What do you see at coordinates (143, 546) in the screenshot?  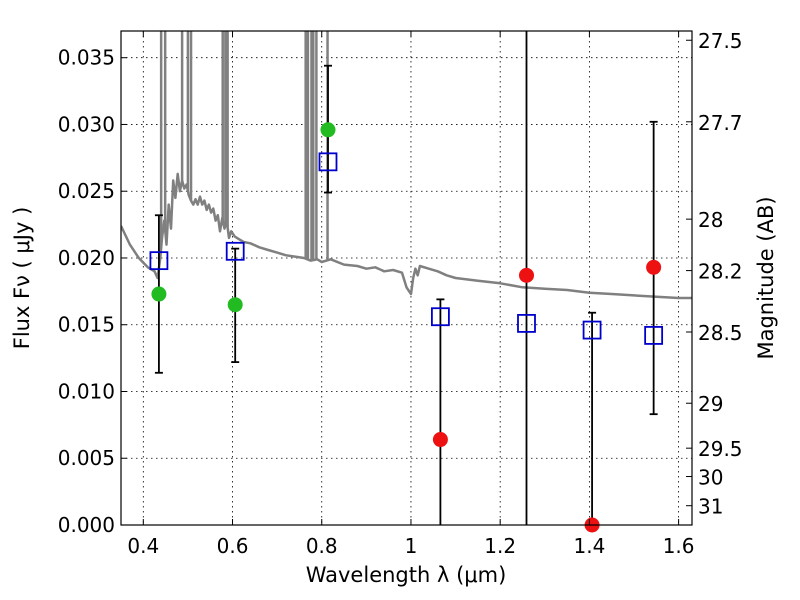 I see `x-tick-label: 0.4` at bounding box center [143, 546].